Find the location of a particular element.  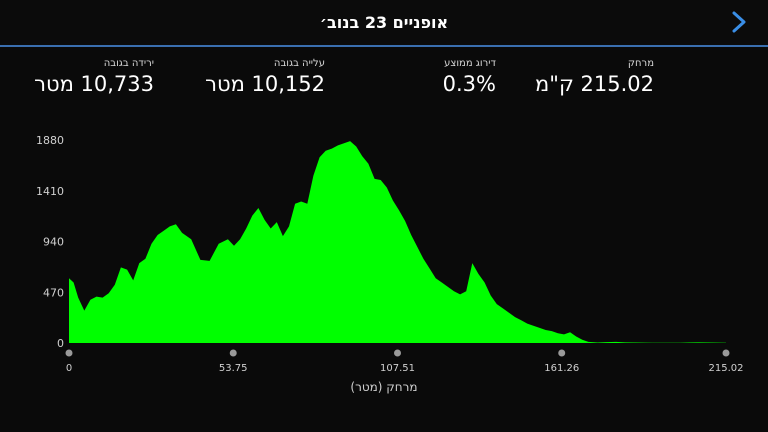

x-tick-label: 161.26 is located at coordinates (561, 368).